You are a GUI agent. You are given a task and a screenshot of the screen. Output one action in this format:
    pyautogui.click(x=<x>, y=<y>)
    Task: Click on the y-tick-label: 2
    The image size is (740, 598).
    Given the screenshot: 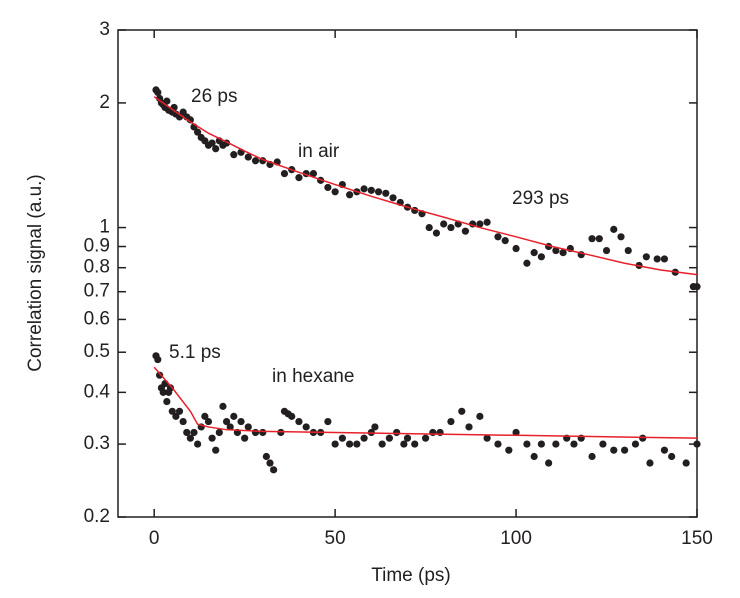 What is the action you would take?
    pyautogui.click(x=104, y=102)
    